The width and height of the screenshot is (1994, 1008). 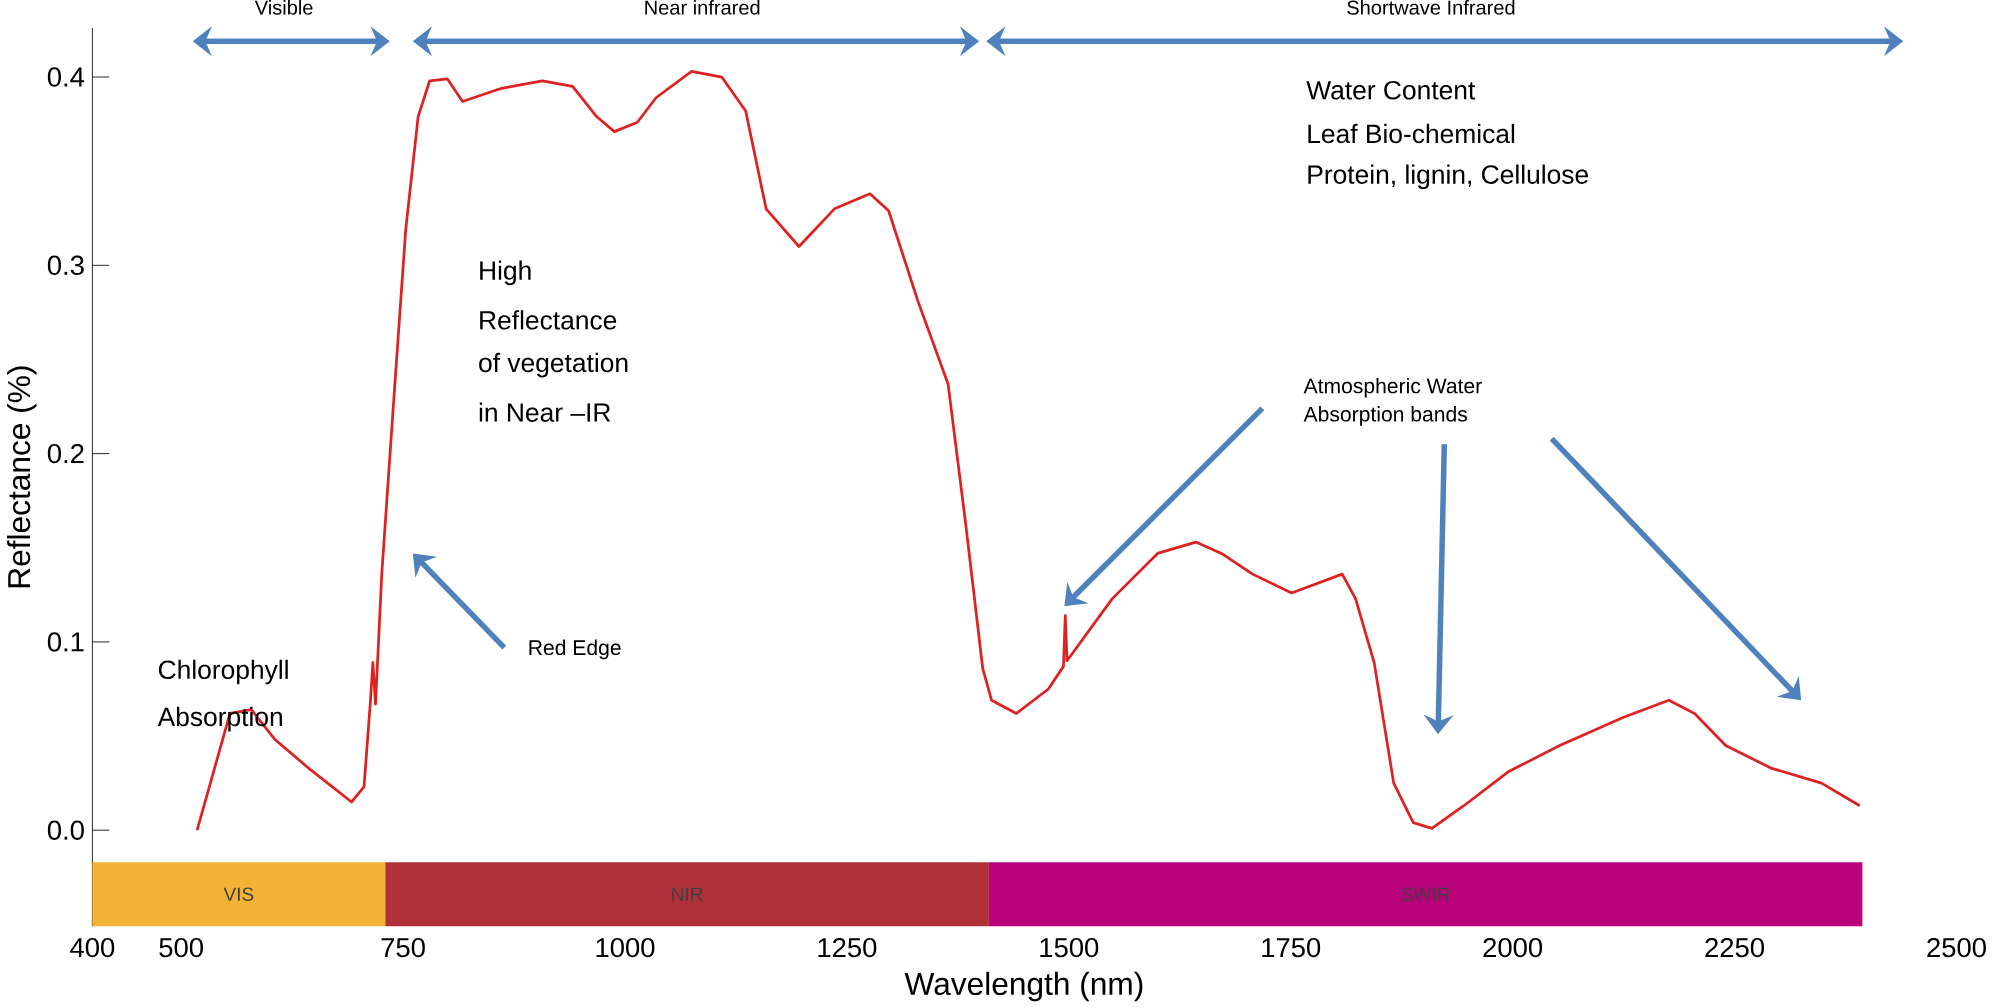 What do you see at coordinates (545, 412) in the screenshot?
I see `annotation: in Near –IR` at bounding box center [545, 412].